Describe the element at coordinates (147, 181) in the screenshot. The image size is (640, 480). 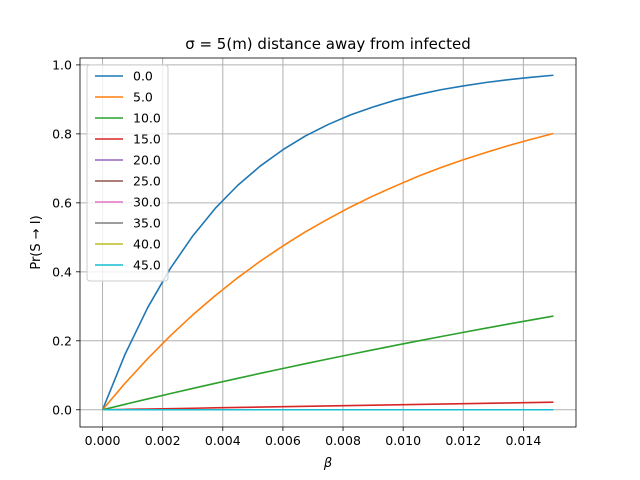
I see `legend-label: 25.0` at that location.